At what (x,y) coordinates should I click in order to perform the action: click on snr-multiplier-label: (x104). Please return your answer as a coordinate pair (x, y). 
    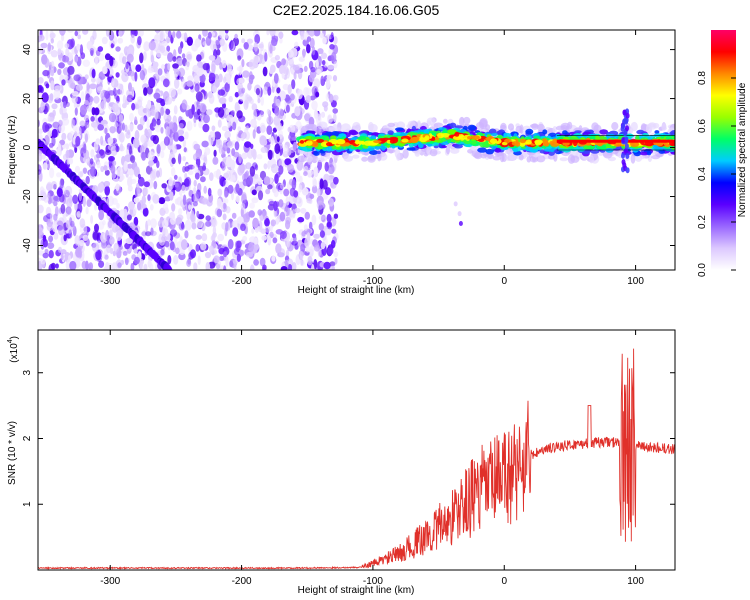
    Looking at the image, I should click on (13, 349).